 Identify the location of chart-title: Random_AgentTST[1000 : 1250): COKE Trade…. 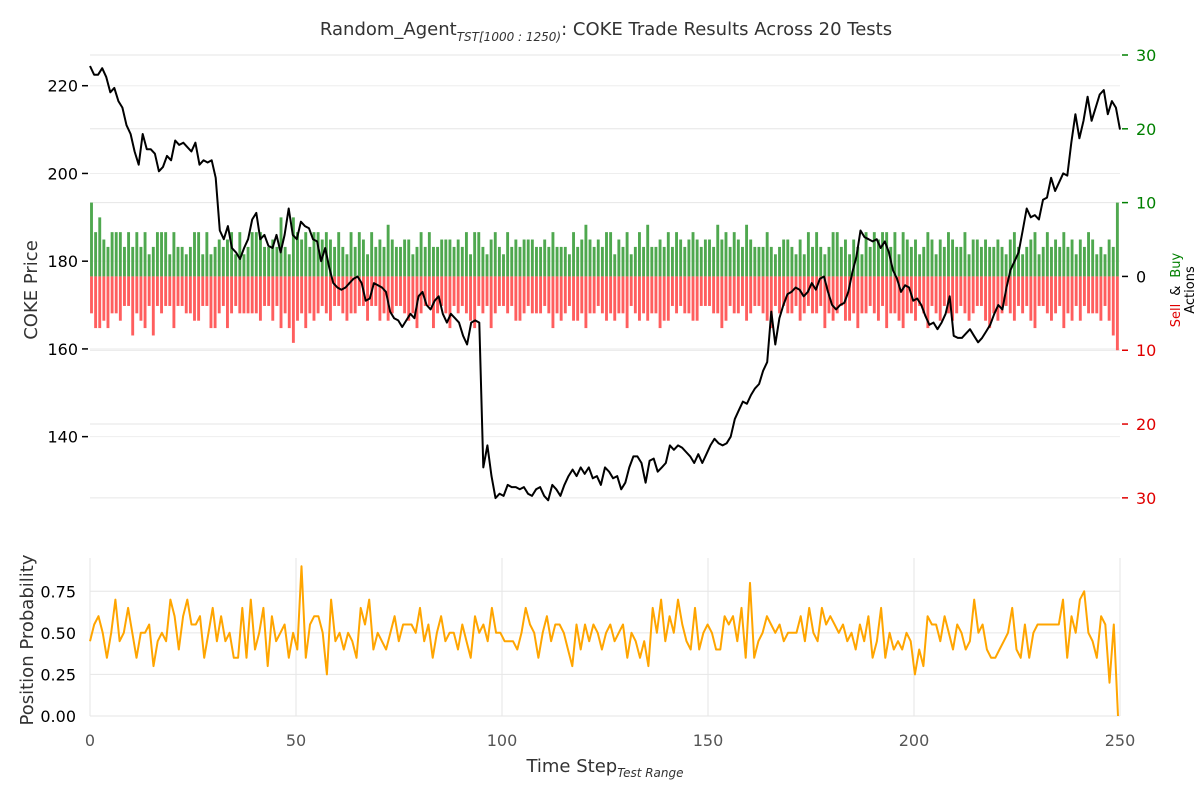
(606, 31).